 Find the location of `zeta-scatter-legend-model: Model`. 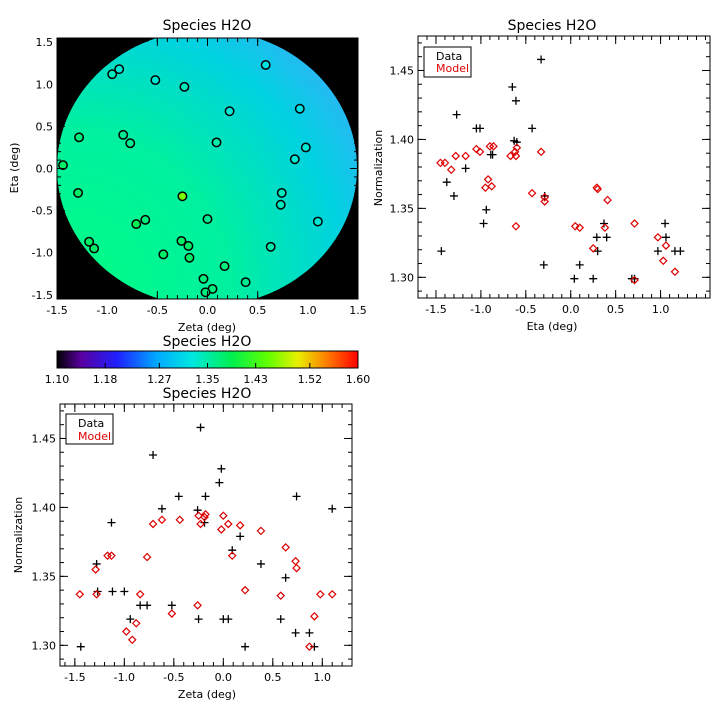

zeta-scatter-legend-model: Model is located at coordinates (94, 436).